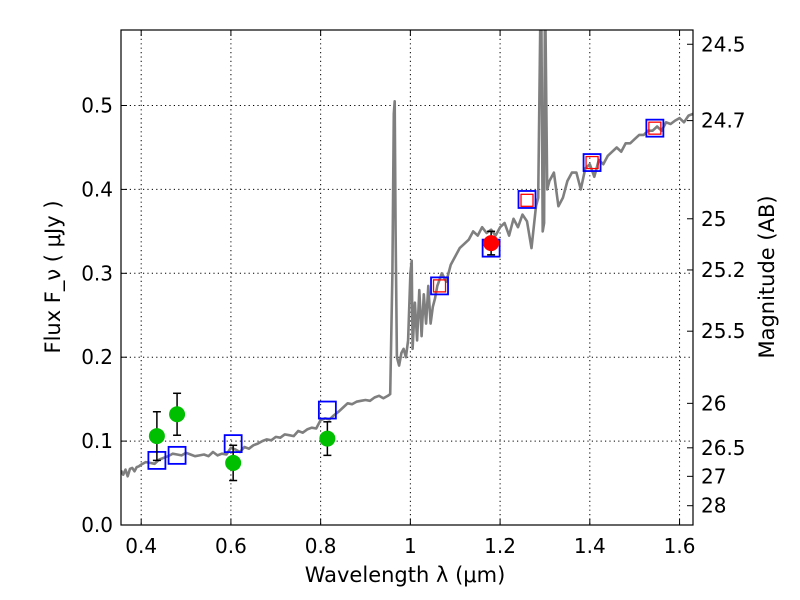  Describe the element at coordinates (713, 506) in the screenshot. I see `right-tick-label: 28` at that location.